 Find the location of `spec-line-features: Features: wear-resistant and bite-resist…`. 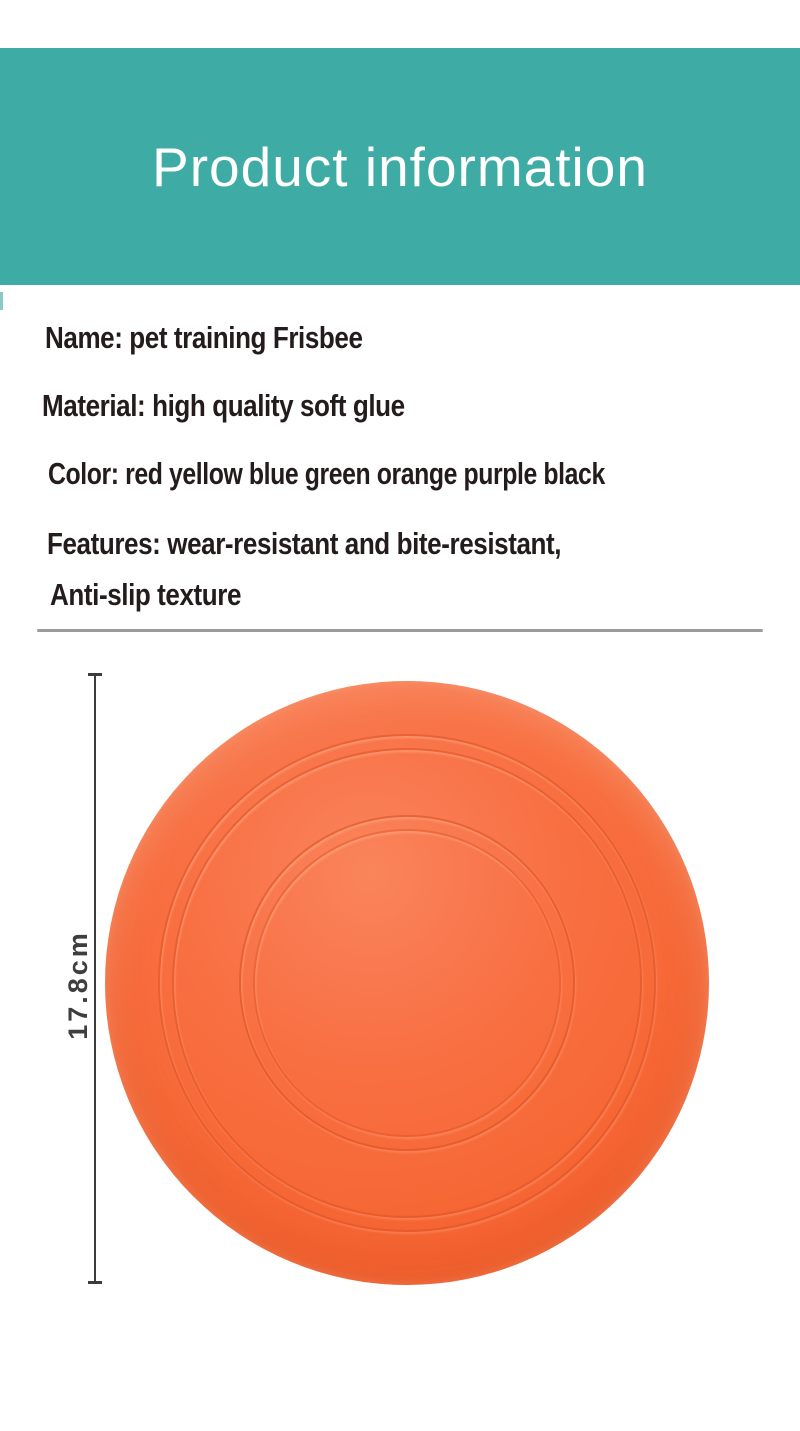

spec-line-features: Features: wear-resistant and bite-resist… is located at coordinates (304, 543).